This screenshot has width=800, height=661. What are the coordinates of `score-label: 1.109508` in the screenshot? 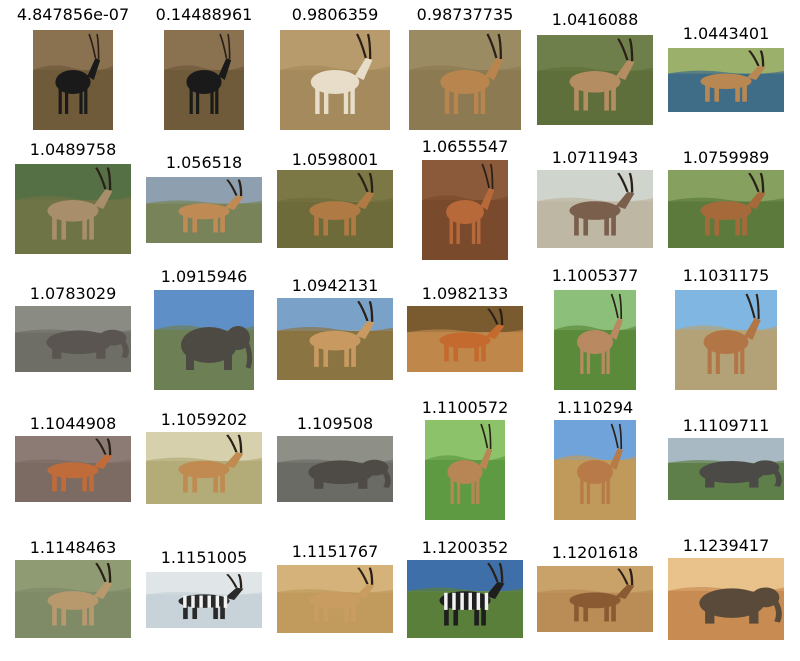 It's located at (335, 423).